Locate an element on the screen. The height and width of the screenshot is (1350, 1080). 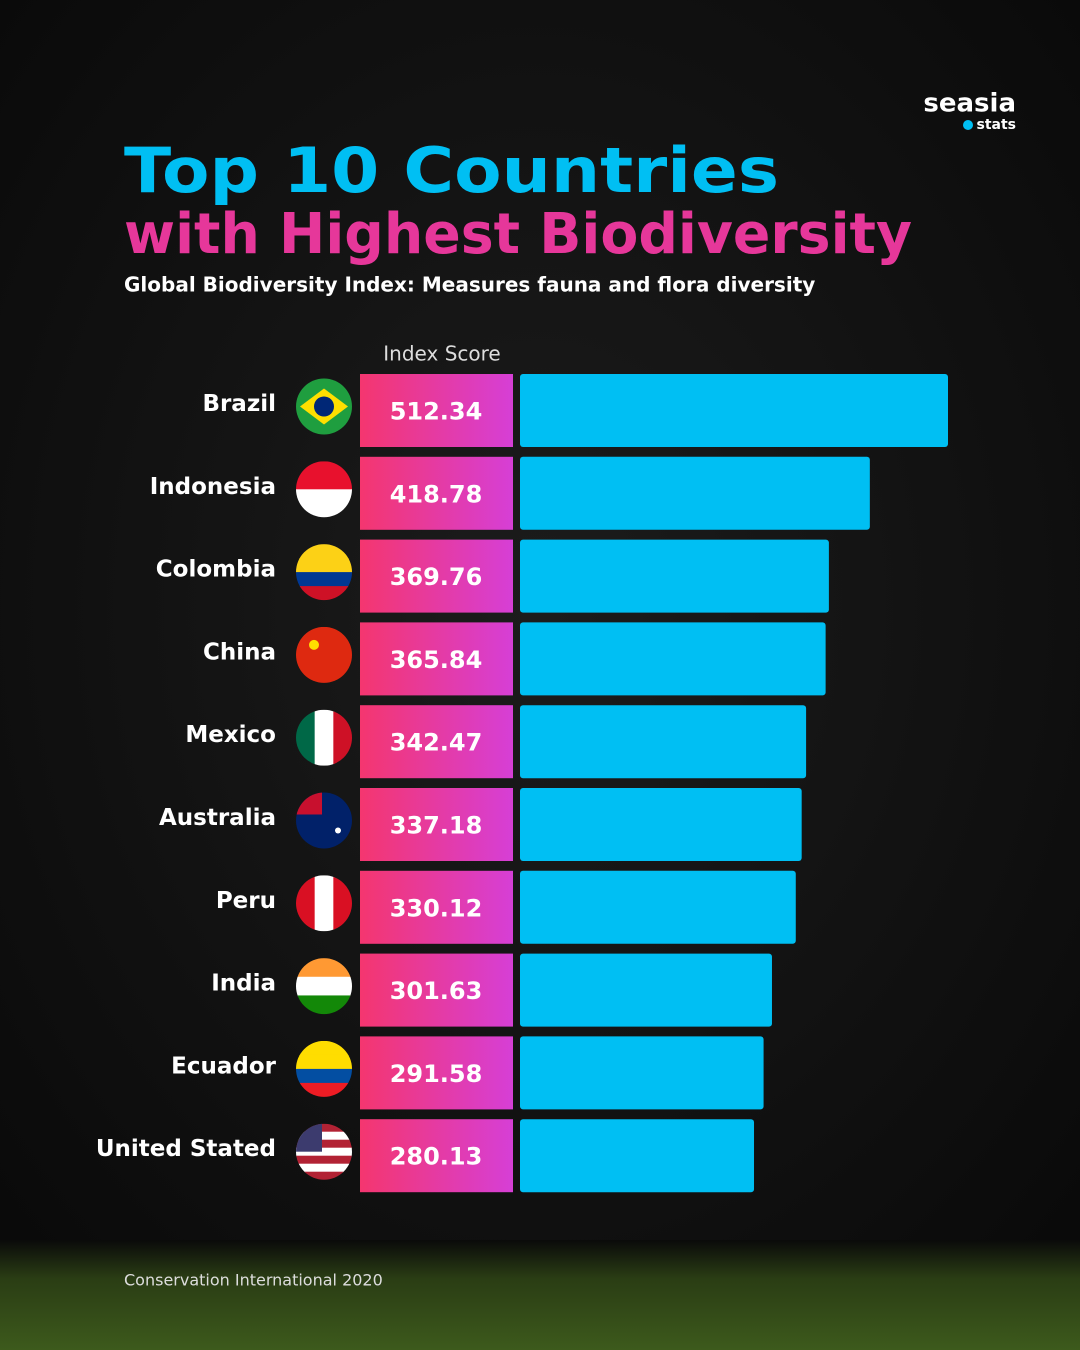
value-label: 337.18 is located at coordinates (436, 826).